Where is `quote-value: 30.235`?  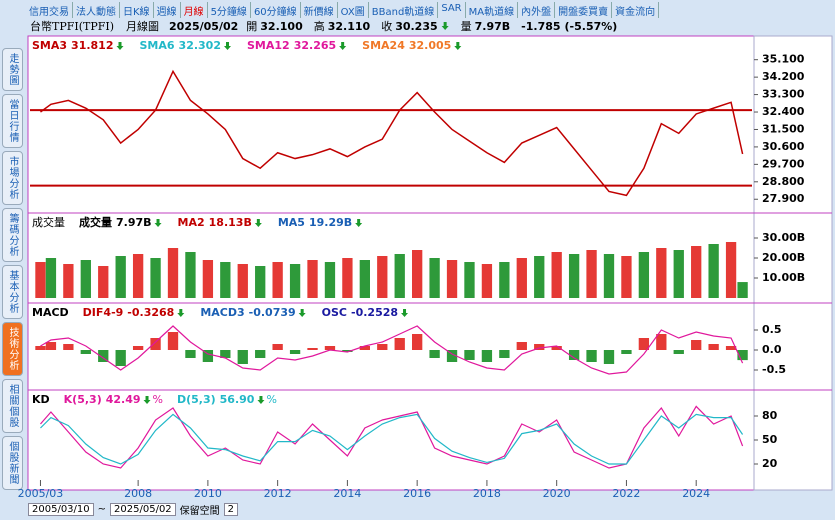 quote-value: 30.235 is located at coordinates (416, 26).